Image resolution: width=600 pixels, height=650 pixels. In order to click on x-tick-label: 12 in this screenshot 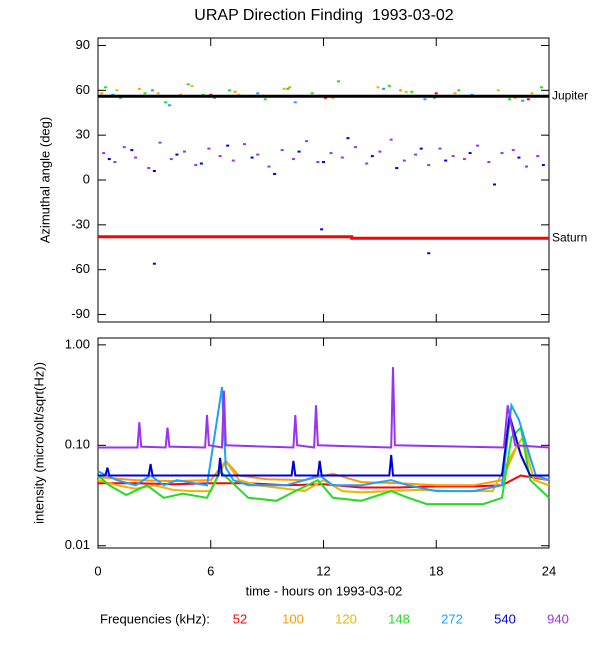, I will do `click(323, 570)`.